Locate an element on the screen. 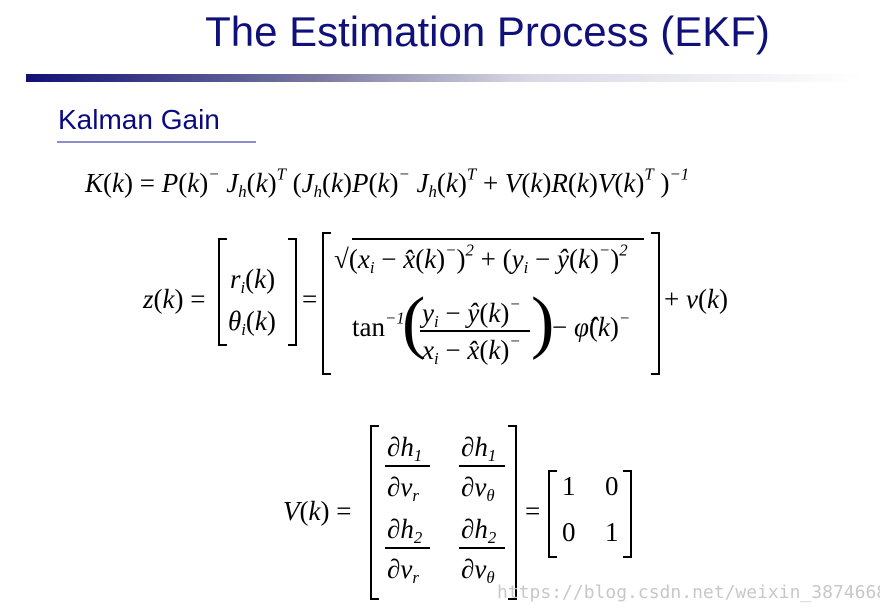 The image size is (880, 613). math-token: tan is located at coordinates (368, 327).